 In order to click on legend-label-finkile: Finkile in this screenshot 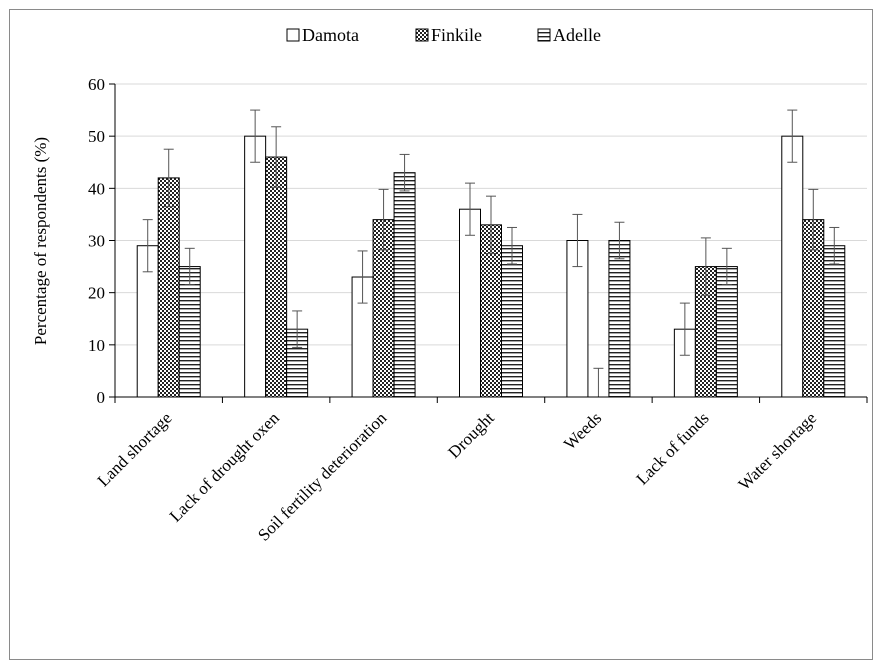, I will do `click(456, 35)`.